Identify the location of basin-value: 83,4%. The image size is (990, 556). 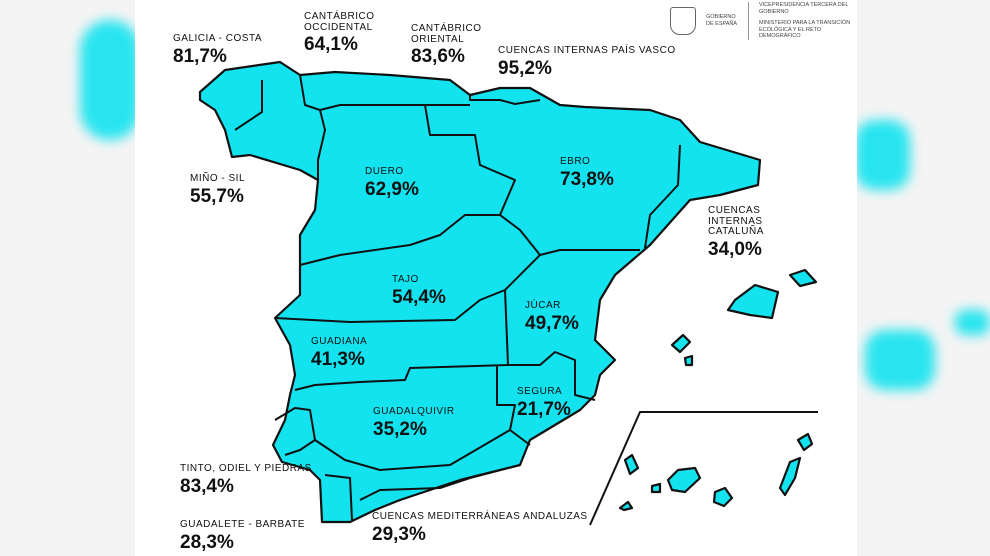
(207, 486).